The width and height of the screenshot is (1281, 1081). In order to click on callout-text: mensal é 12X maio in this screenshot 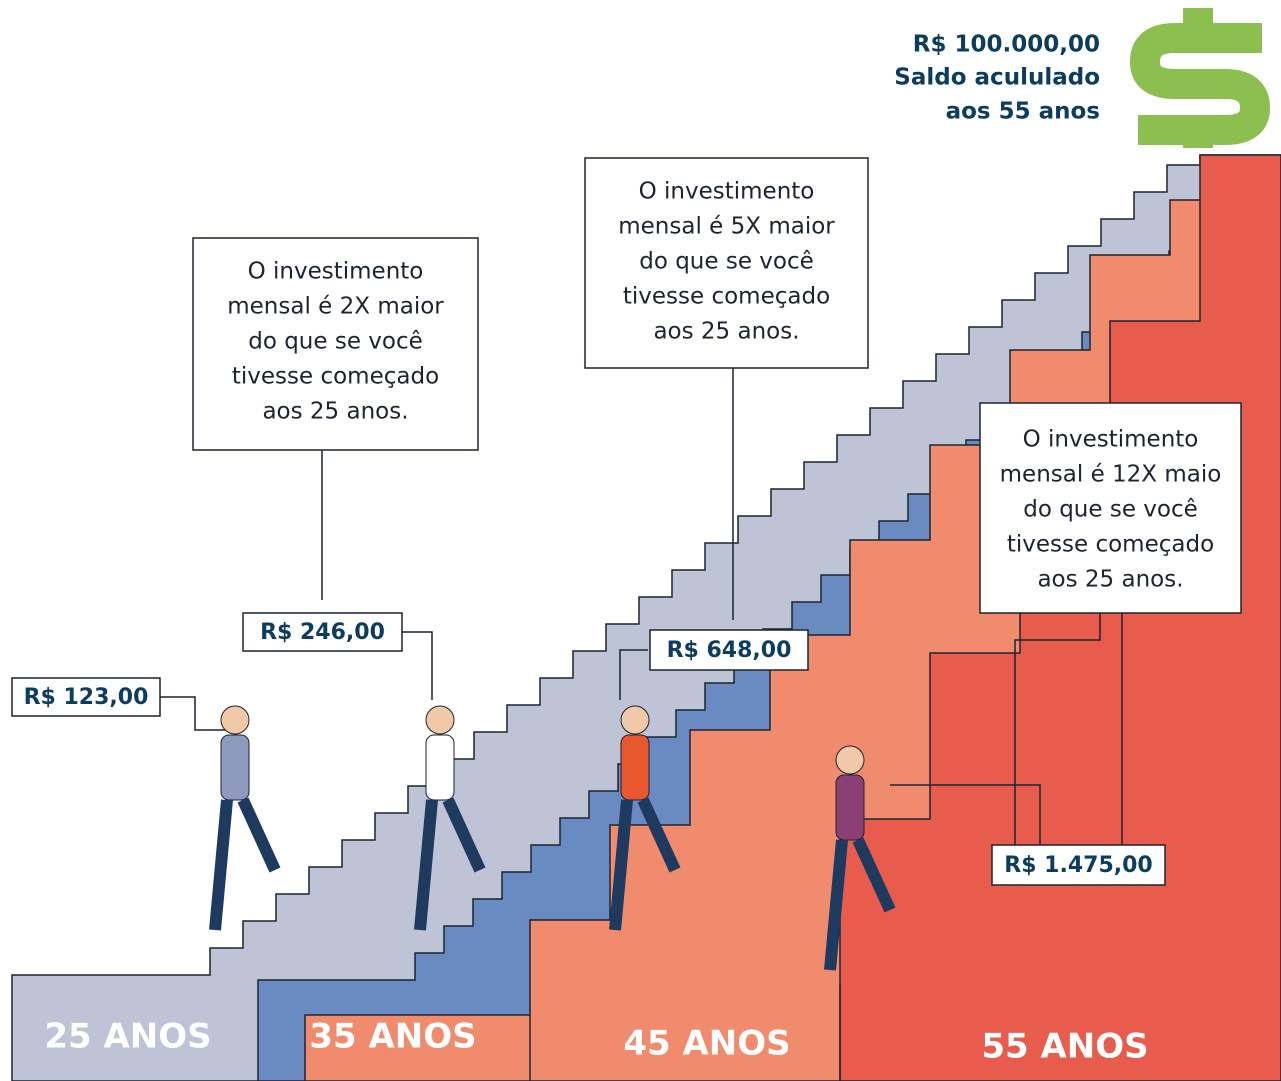, I will do `click(1111, 475)`.